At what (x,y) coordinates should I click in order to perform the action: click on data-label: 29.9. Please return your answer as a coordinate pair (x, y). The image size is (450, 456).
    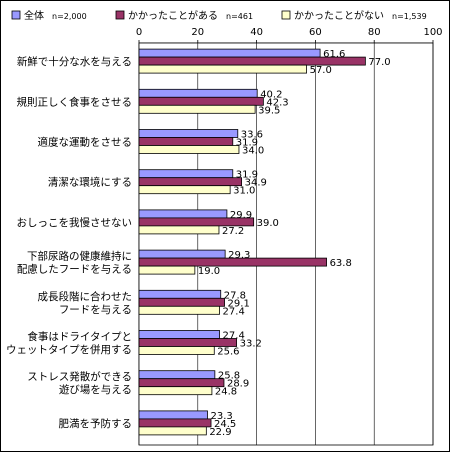
    Looking at the image, I should click on (241, 215).